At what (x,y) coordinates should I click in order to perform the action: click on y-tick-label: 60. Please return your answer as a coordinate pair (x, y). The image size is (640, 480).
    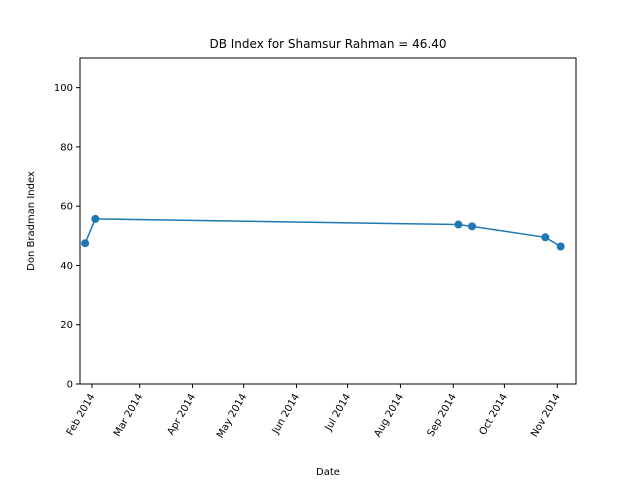
    Looking at the image, I should click on (66, 207).